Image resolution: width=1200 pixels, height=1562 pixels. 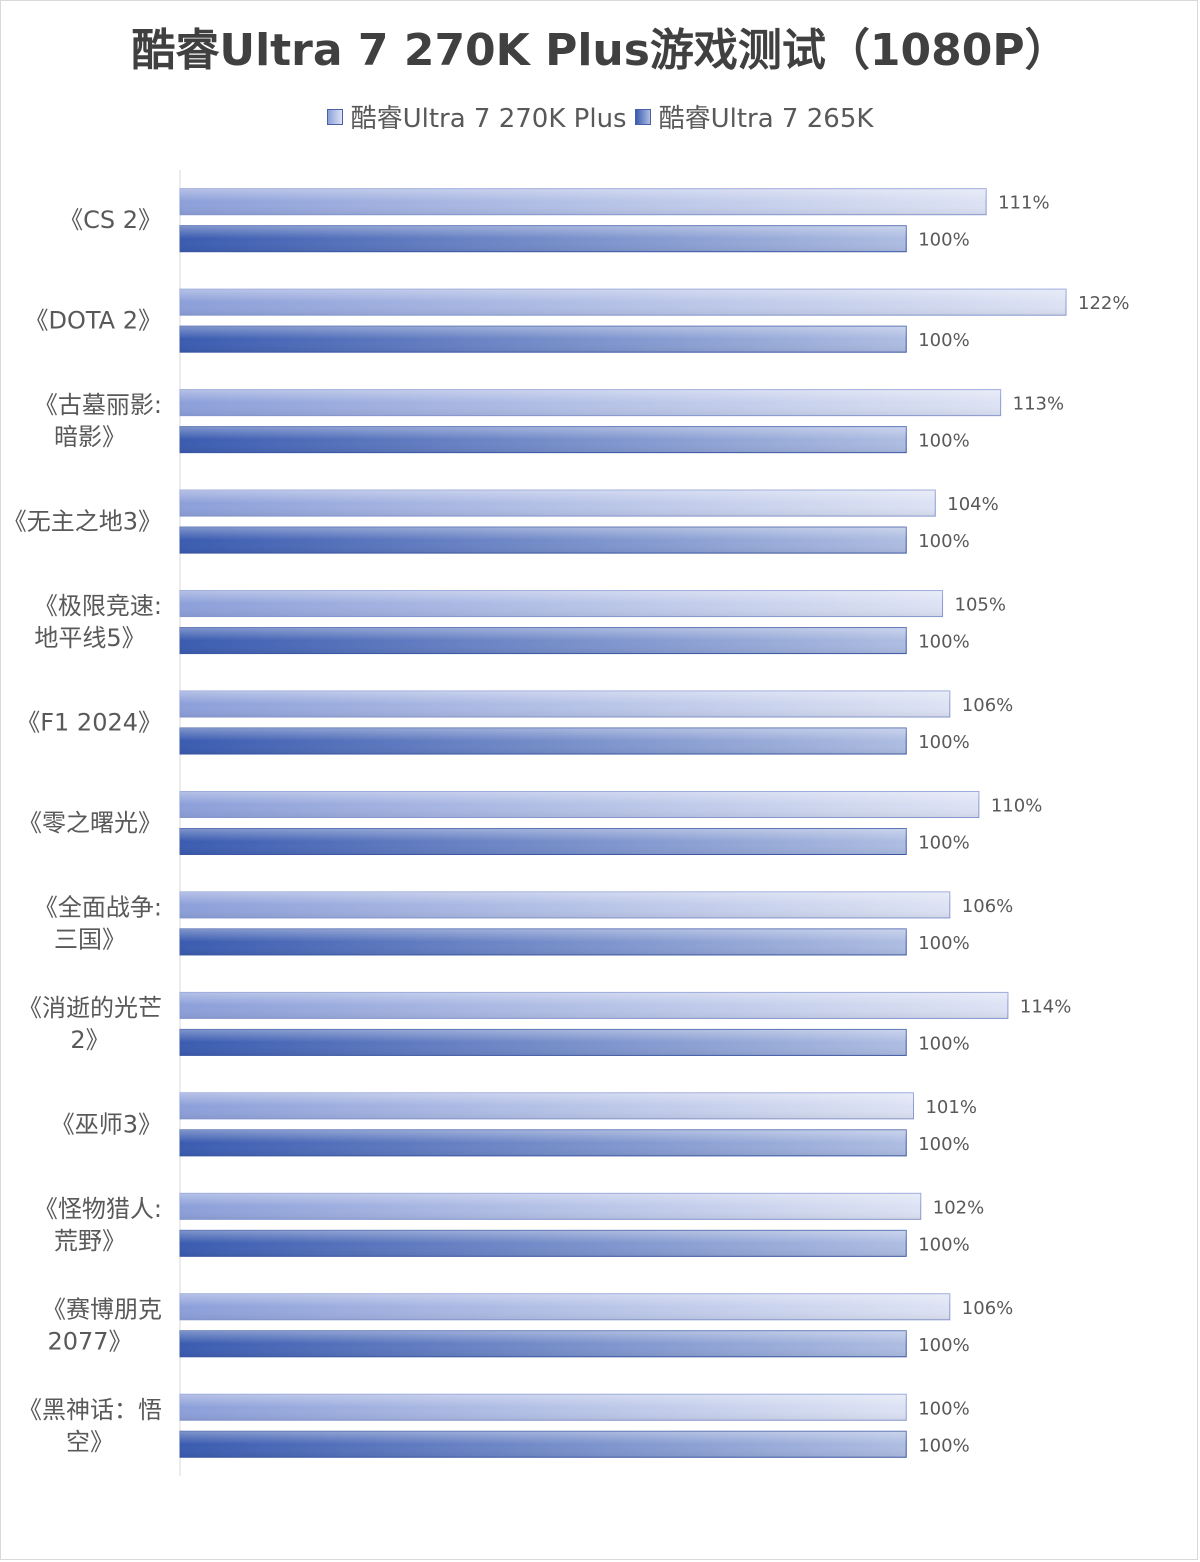 I want to click on category-label-line: 荒野》, so click(x=90, y=1241).